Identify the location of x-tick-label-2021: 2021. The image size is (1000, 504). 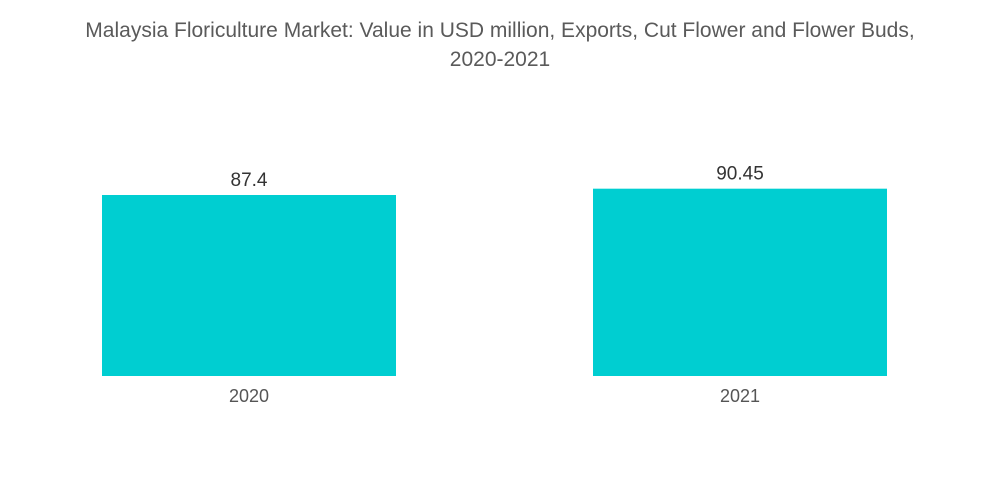
(740, 396).